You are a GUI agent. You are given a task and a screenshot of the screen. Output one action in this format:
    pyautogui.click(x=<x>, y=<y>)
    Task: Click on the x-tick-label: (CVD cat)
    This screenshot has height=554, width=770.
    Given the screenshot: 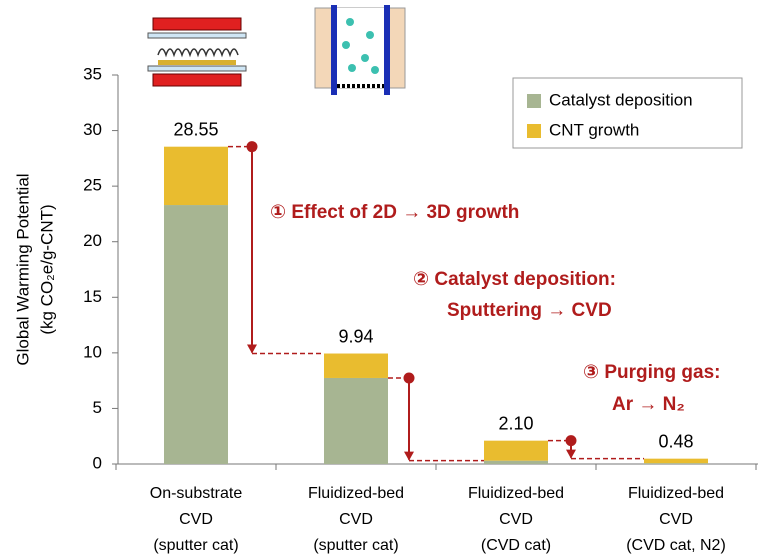 What is the action you would take?
    pyautogui.click(x=516, y=545)
    